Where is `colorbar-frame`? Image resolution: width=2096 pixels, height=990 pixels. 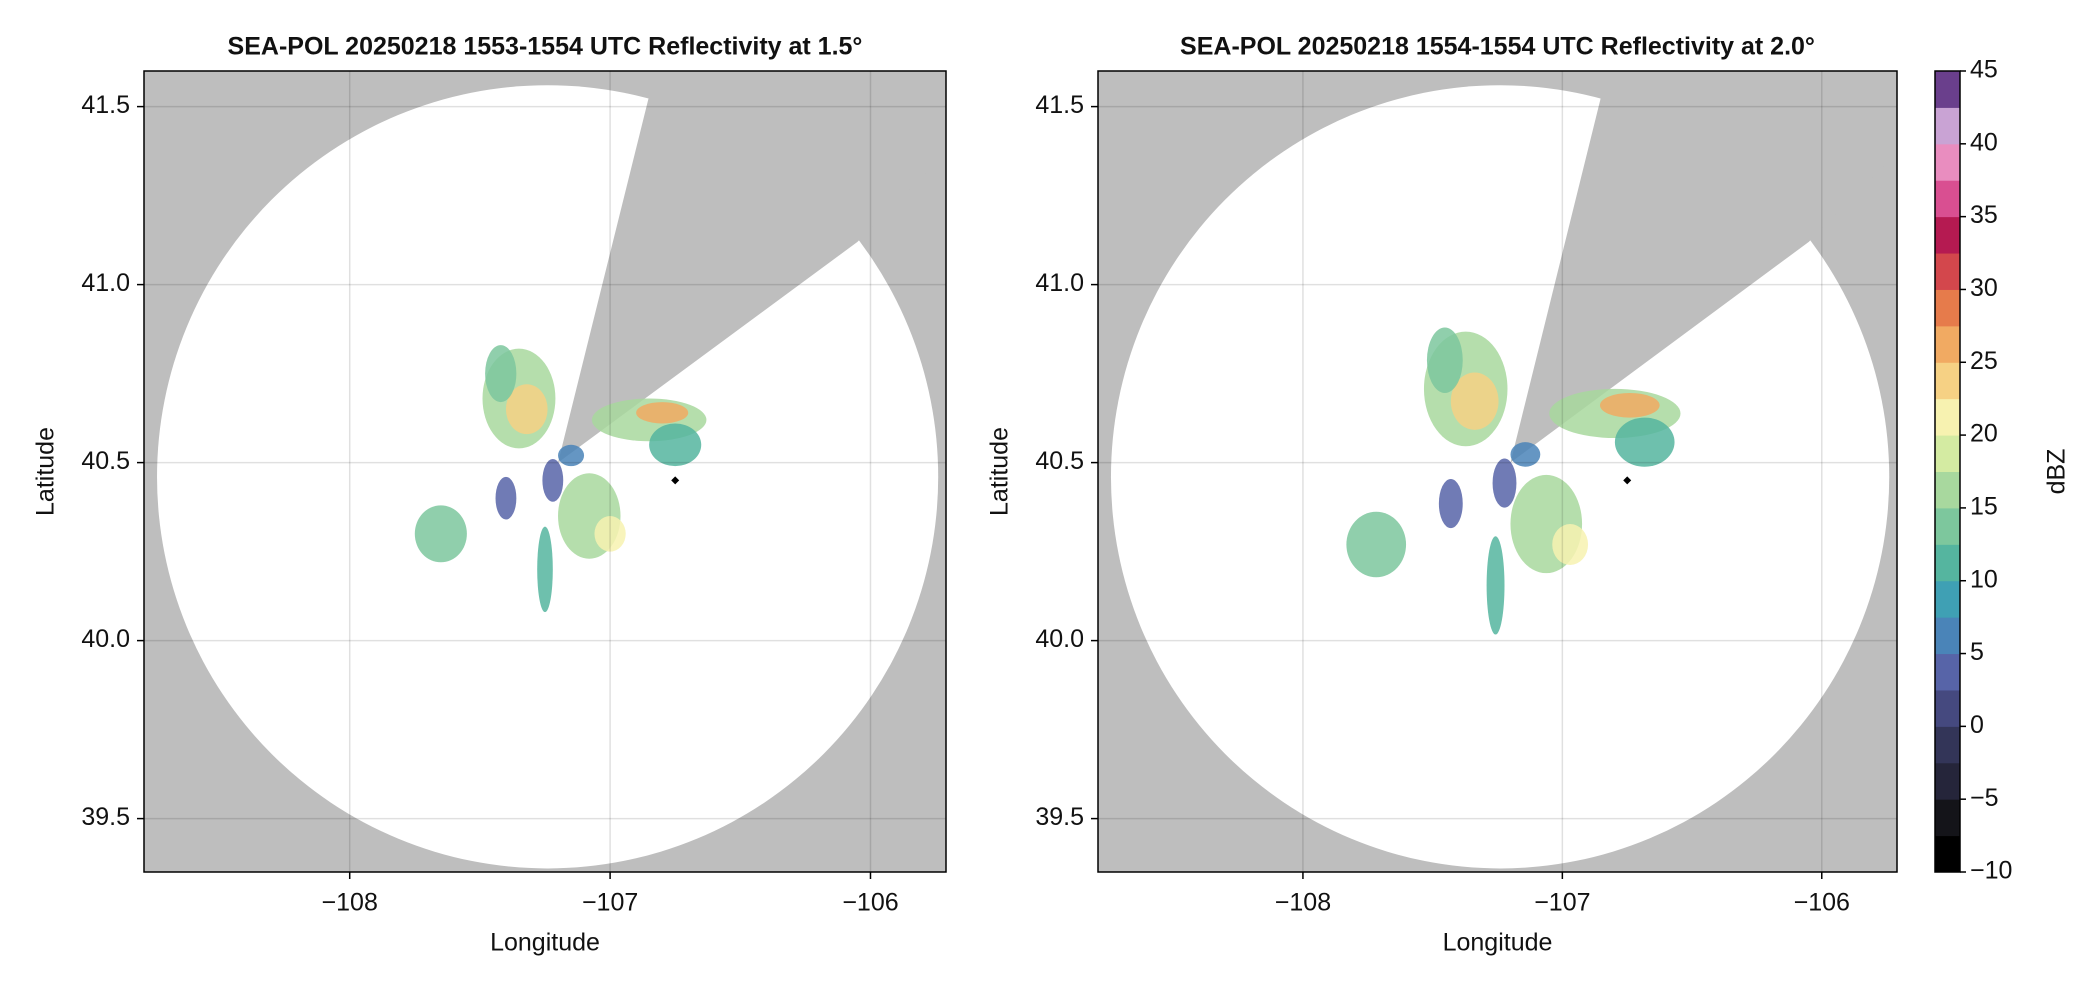 colorbar-frame is located at coordinates (1947, 471).